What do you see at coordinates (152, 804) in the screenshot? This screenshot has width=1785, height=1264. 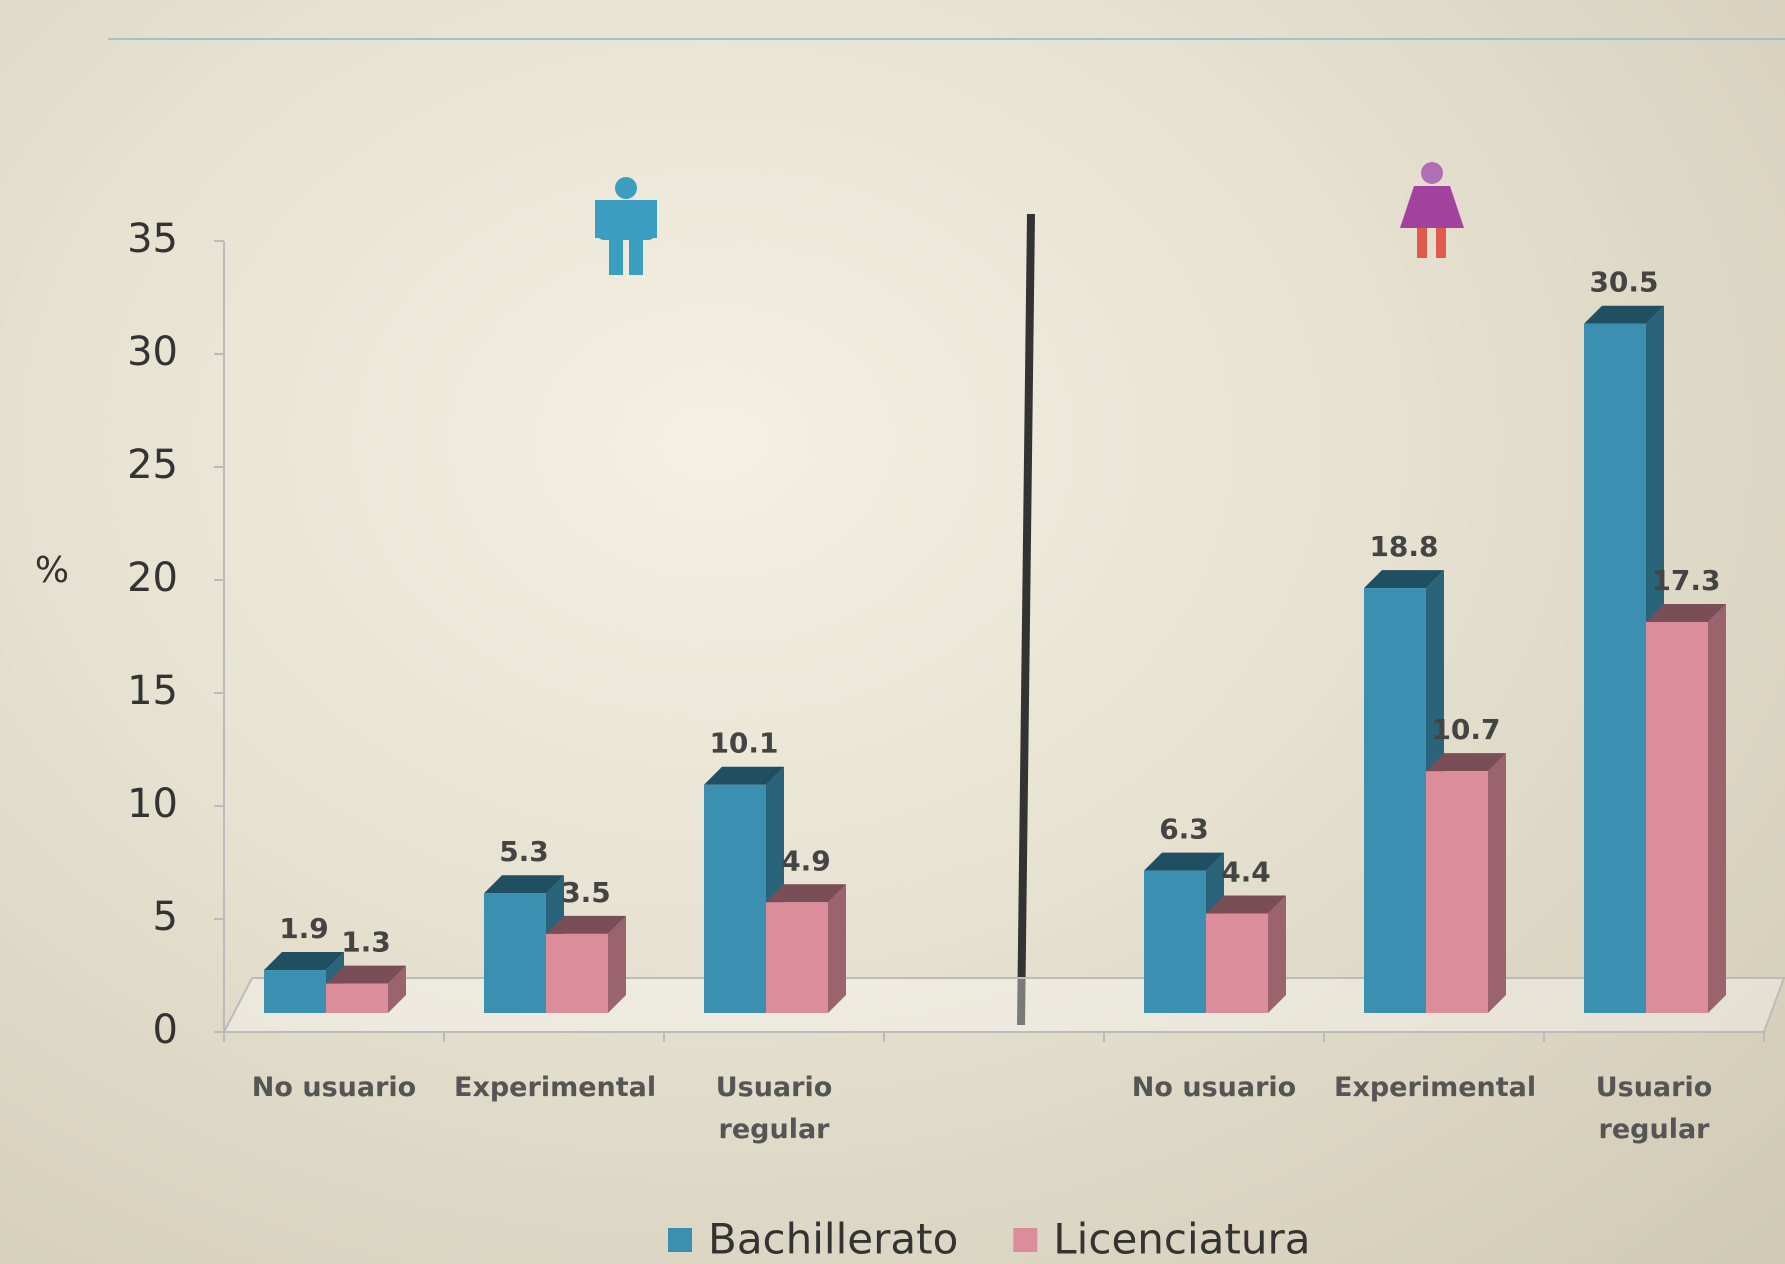 I see `y-tick-label: 10` at bounding box center [152, 804].